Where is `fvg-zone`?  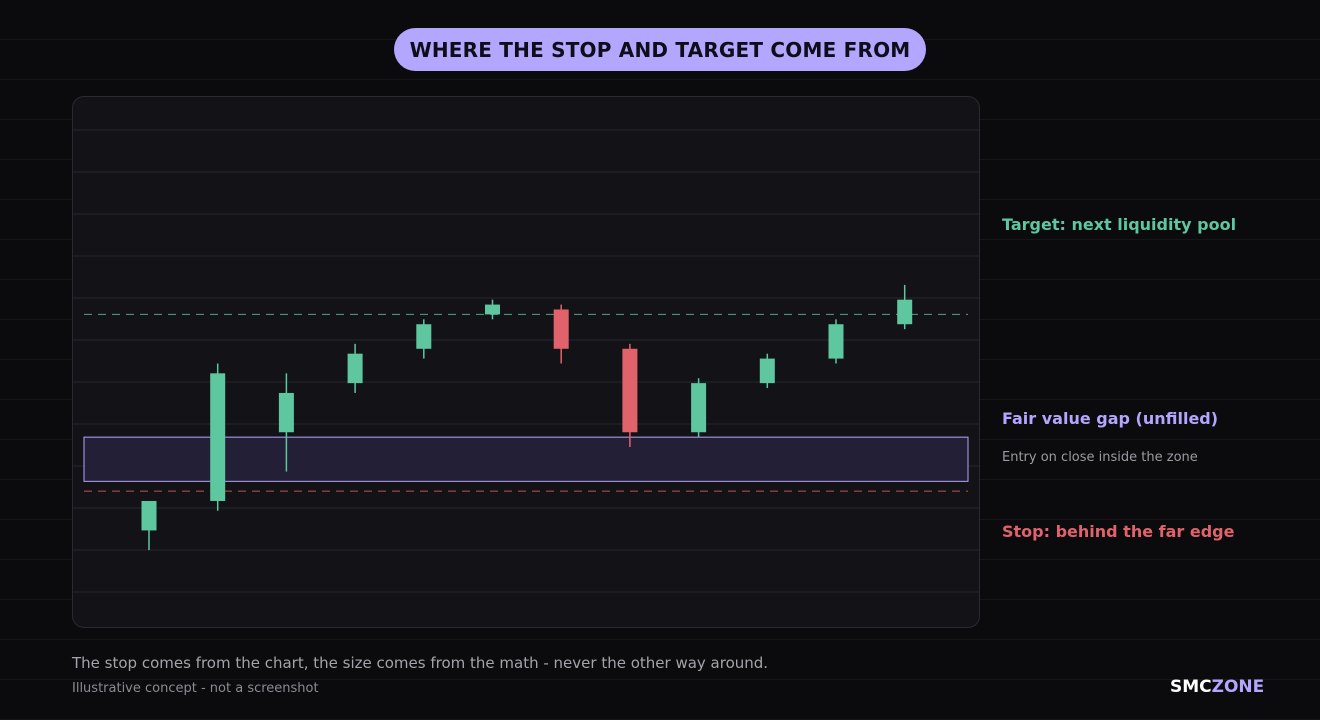
fvg-zone is located at coordinates (526, 459).